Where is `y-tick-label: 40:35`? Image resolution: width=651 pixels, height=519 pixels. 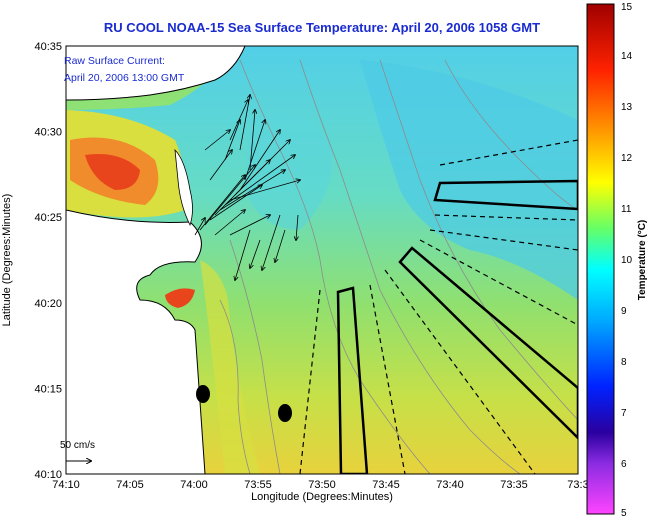 y-tick-label: 40:35 is located at coordinates (48, 47).